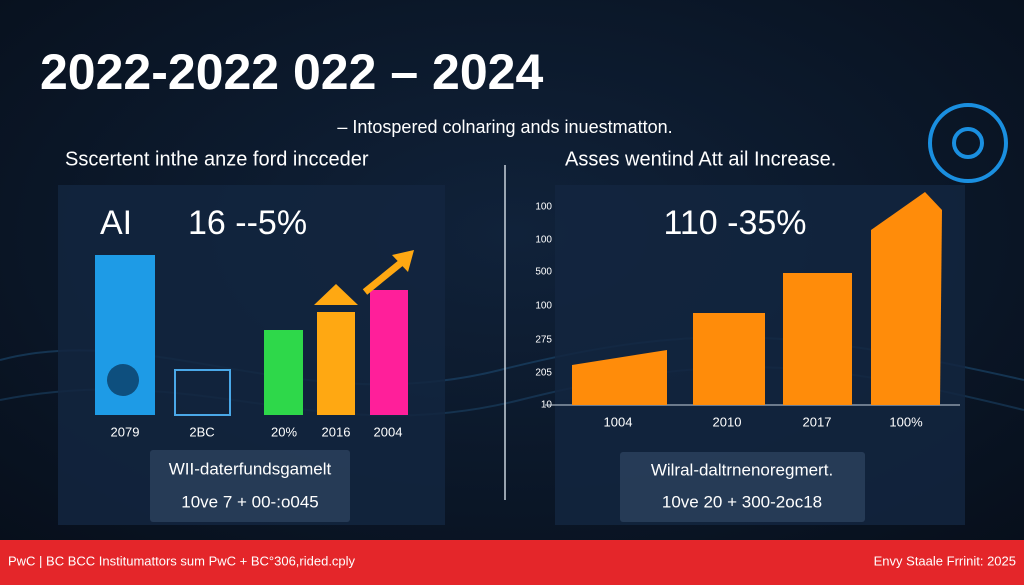  What do you see at coordinates (945, 560) in the screenshot?
I see `footer-right: Envy Staale Frrinit: 2025` at bounding box center [945, 560].